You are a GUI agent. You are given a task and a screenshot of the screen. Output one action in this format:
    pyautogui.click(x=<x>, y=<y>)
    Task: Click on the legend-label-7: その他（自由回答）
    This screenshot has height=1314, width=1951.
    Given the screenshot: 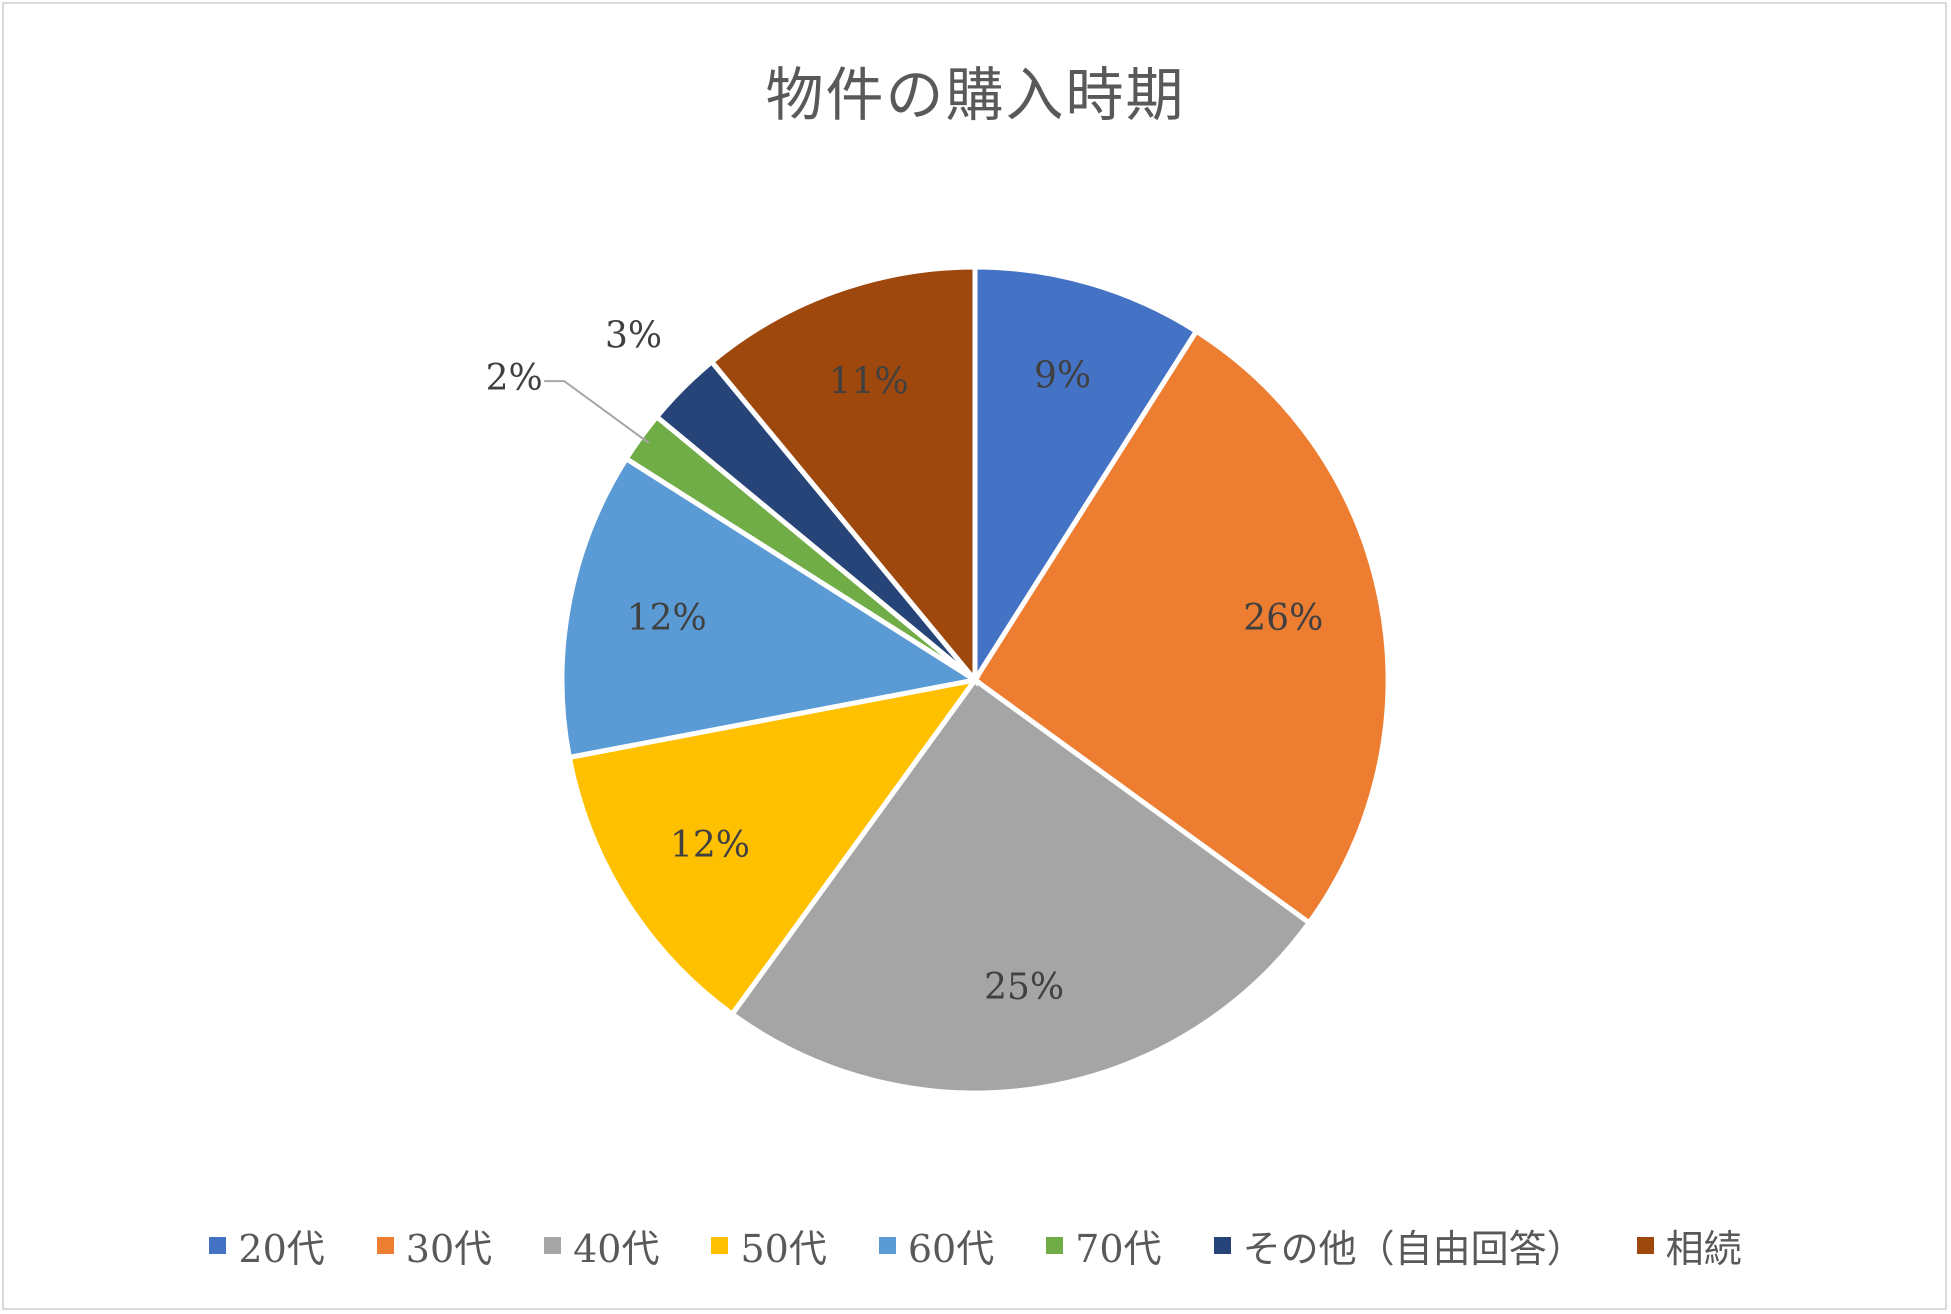 What is the action you would take?
    pyautogui.click(x=1413, y=1249)
    